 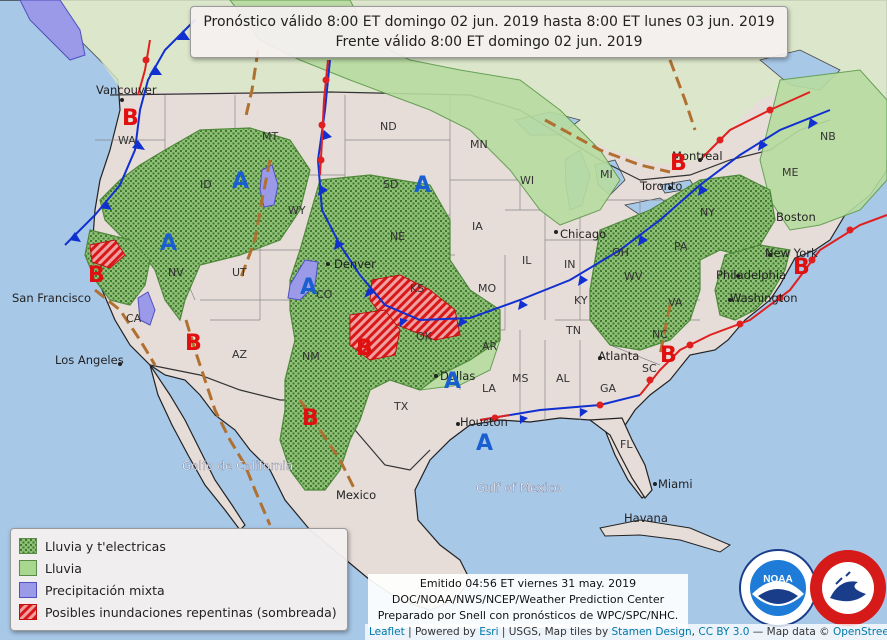 What do you see at coordinates (417, 288) in the screenshot?
I see `svg-text: KS` at bounding box center [417, 288].